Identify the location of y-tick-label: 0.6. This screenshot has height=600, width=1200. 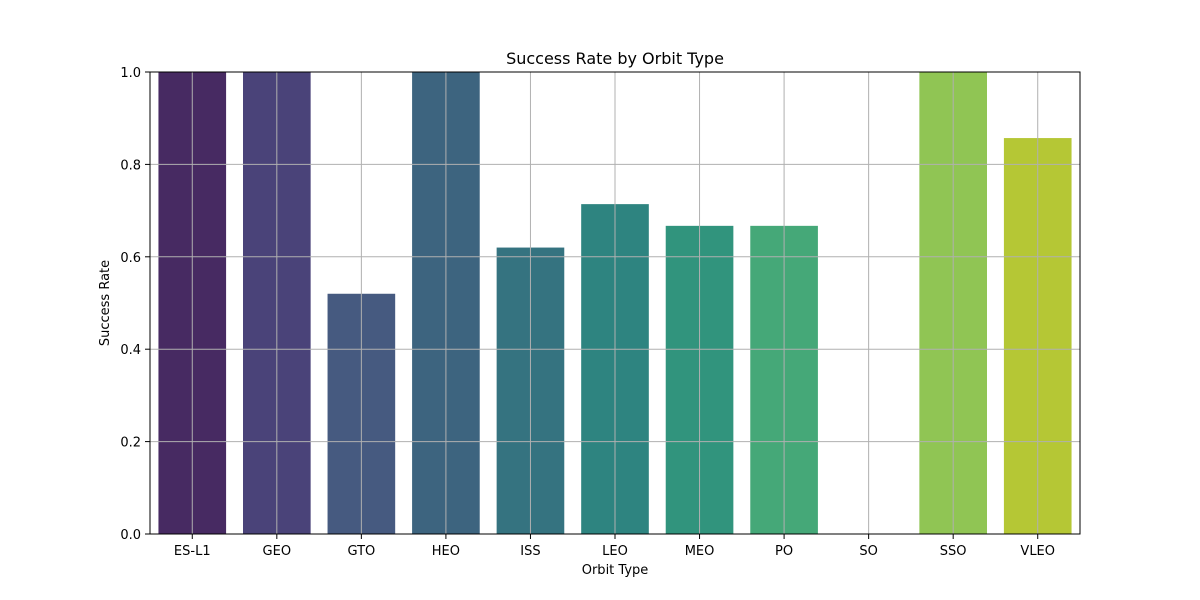
(130, 258).